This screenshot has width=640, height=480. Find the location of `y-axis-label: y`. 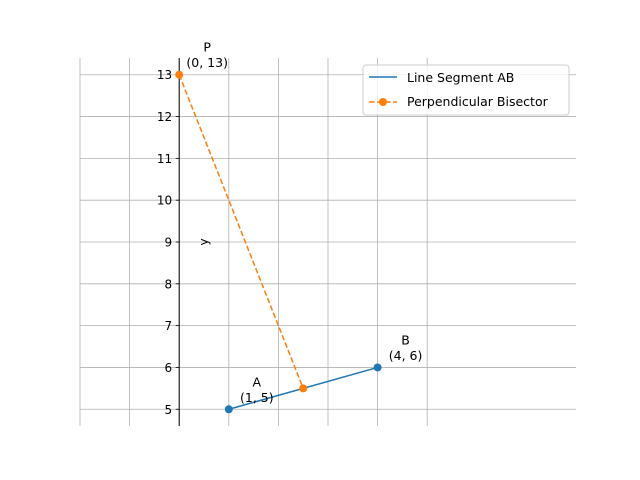

y-axis-label: y is located at coordinates (204, 241).